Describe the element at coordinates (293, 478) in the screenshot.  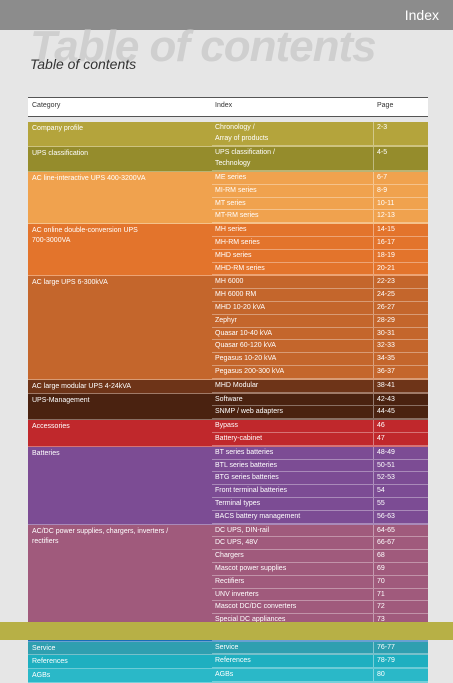
I see `index-cell: BTG series batteries` at that location.